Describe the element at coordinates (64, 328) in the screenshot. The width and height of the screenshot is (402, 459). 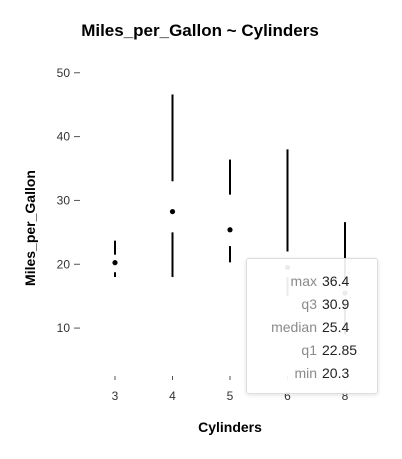
I see `y-tick-label: 10` at that location.